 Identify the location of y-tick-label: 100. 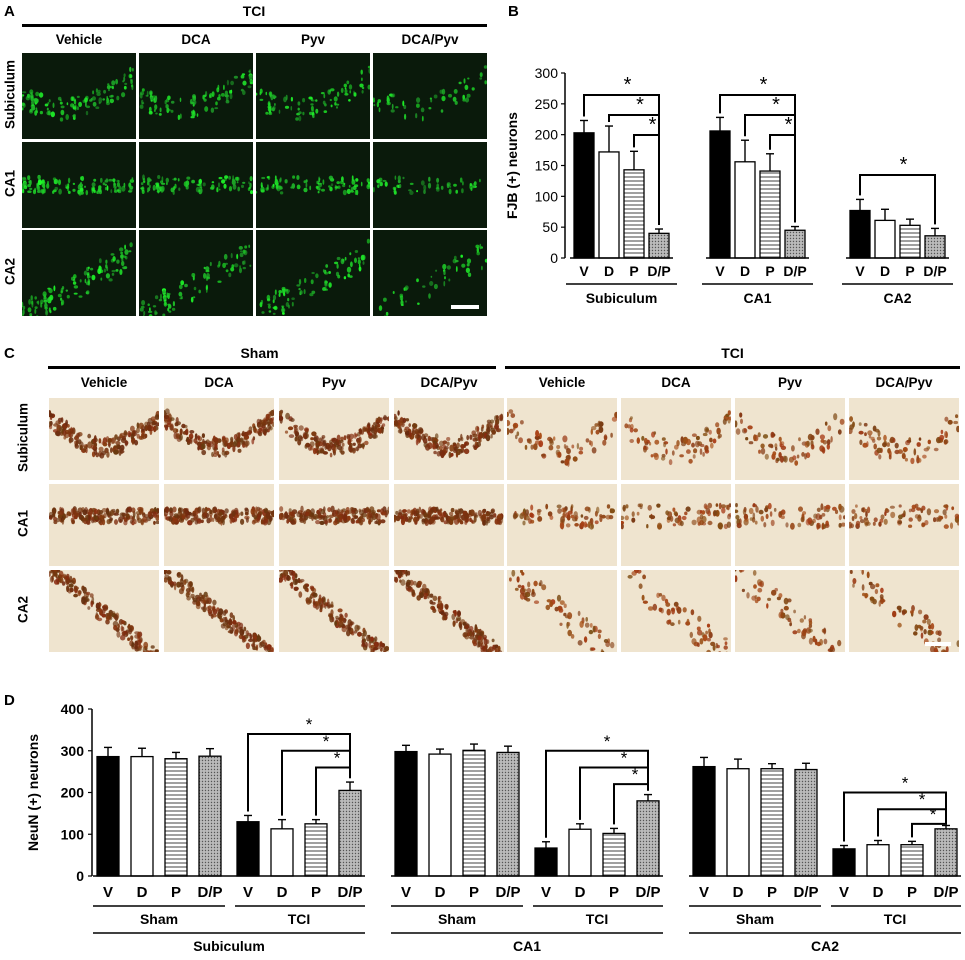
(547, 196).